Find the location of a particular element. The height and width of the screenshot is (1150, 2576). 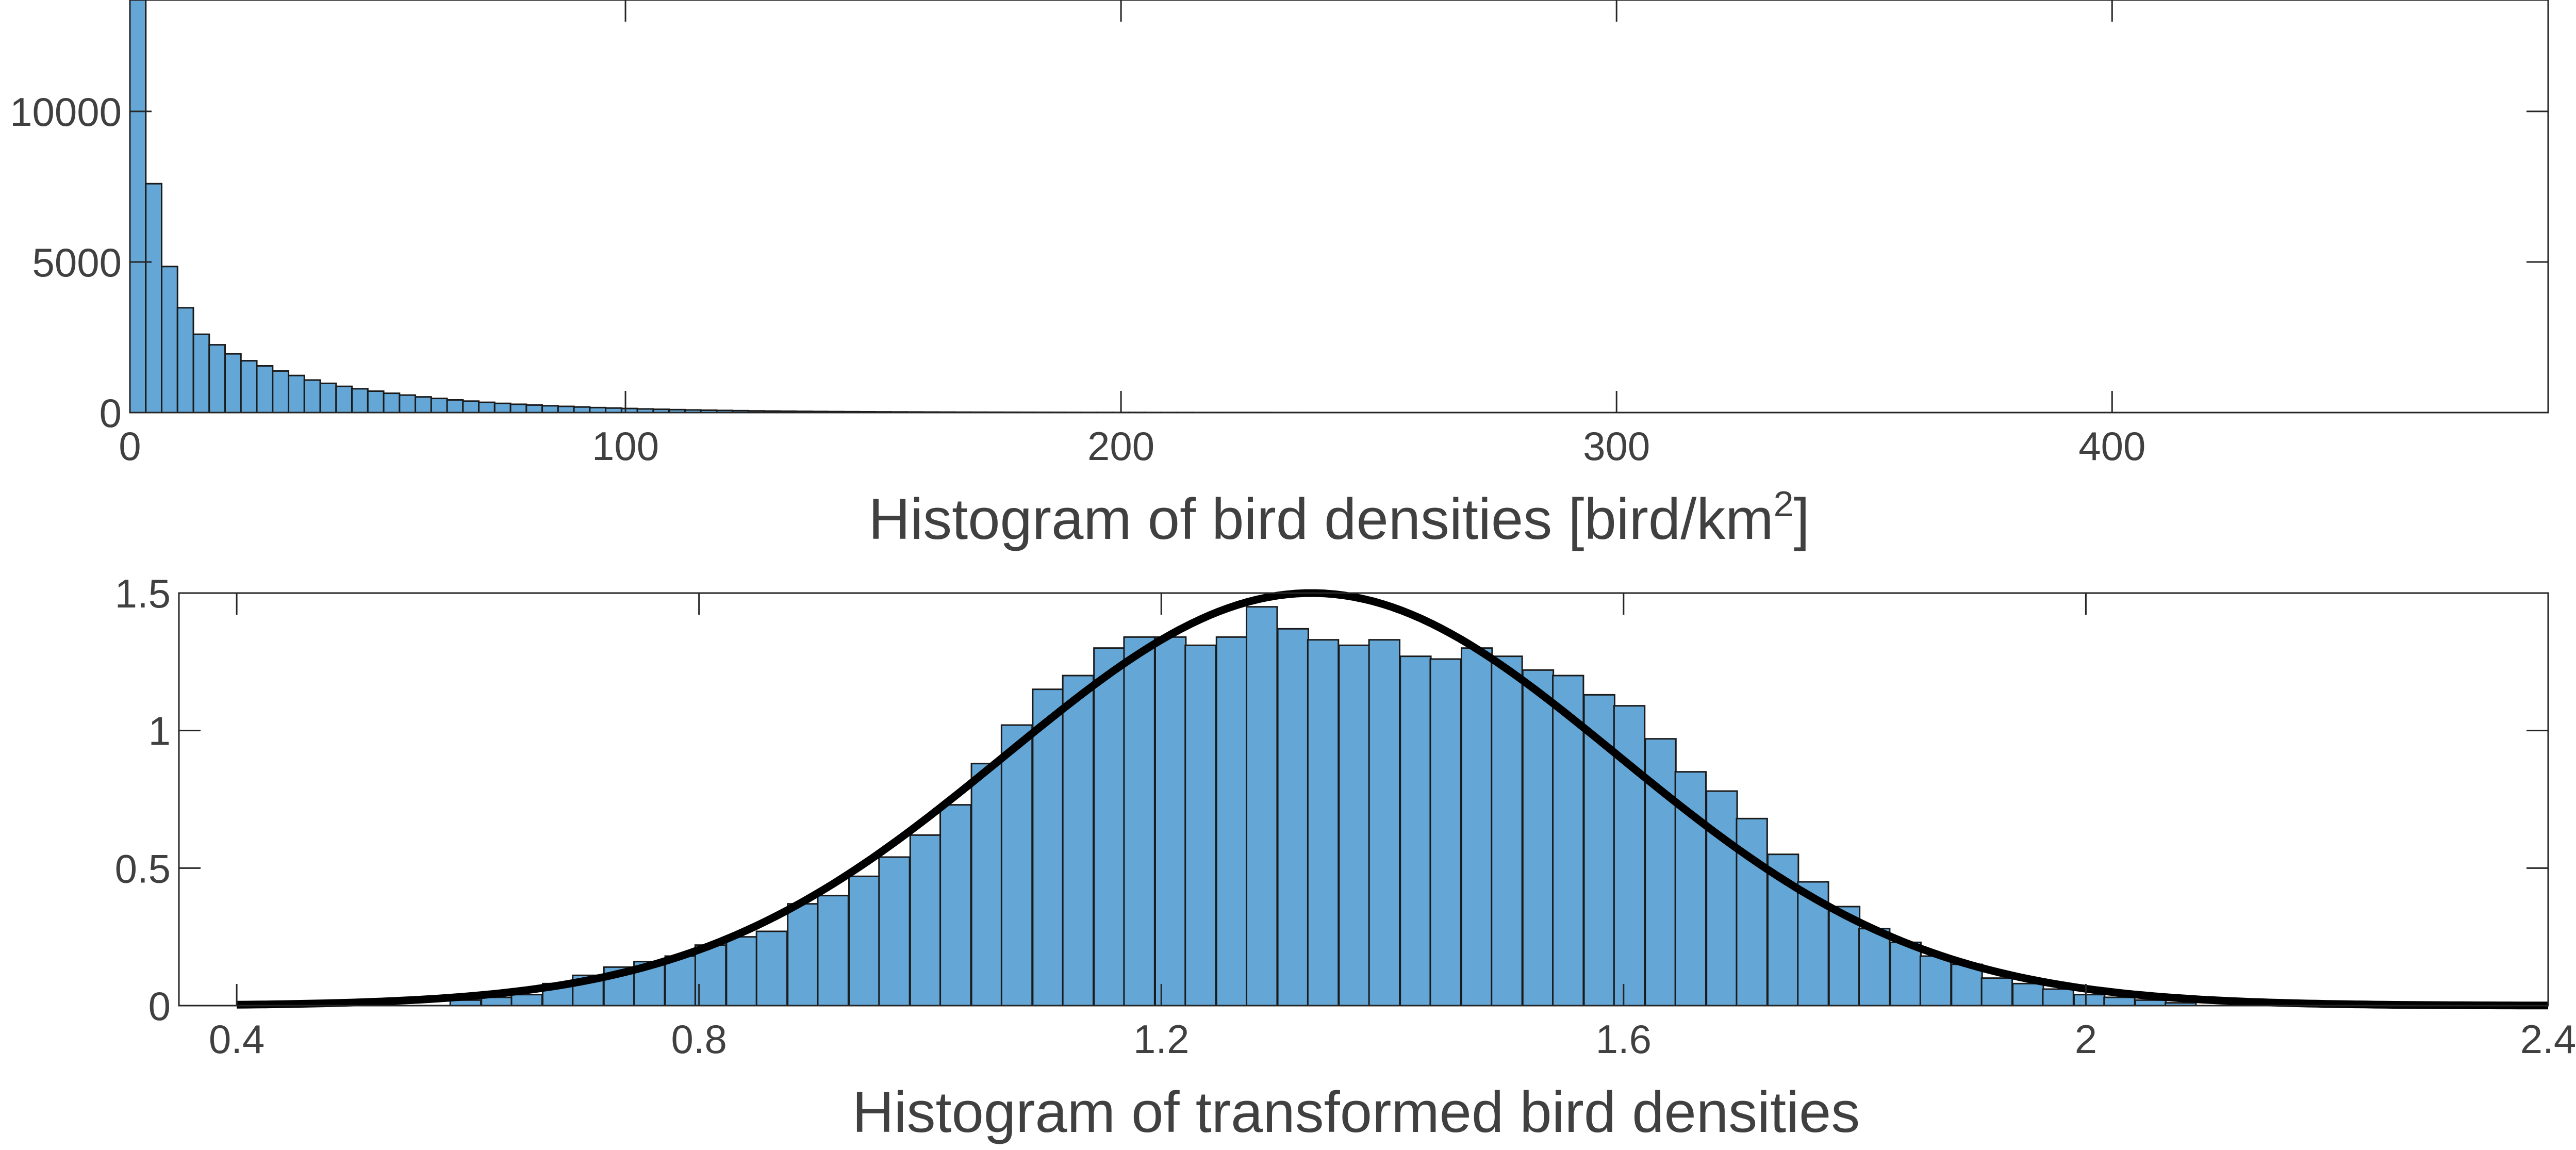

y-tick-label: 1 is located at coordinates (159, 731).